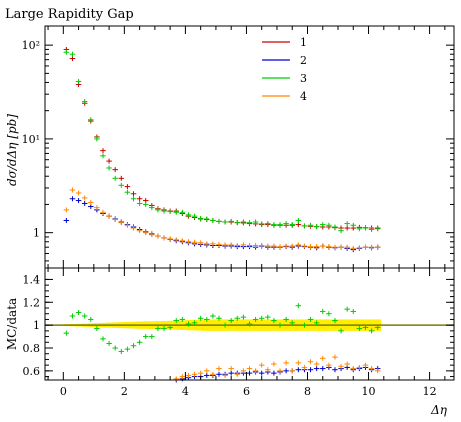 The height and width of the screenshot is (422, 461). What do you see at coordinates (303, 78) in the screenshot?
I see `legend-label: 3` at bounding box center [303, 78].